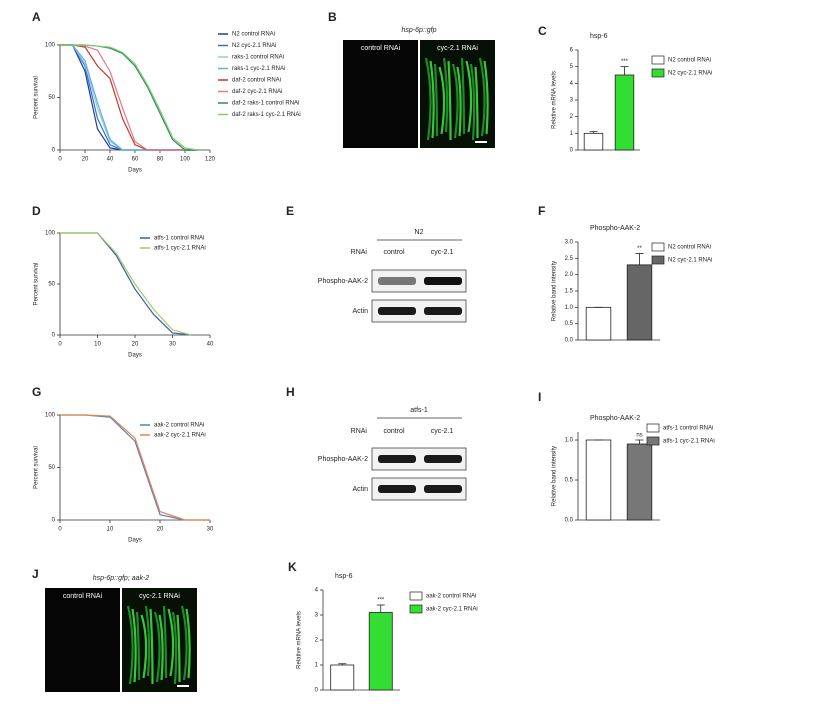 This screenshot has width=837, height=718. Describe the element at coordinates (569, 243) in the screenshot. I see `y-tick-label: 3.0` at that location.